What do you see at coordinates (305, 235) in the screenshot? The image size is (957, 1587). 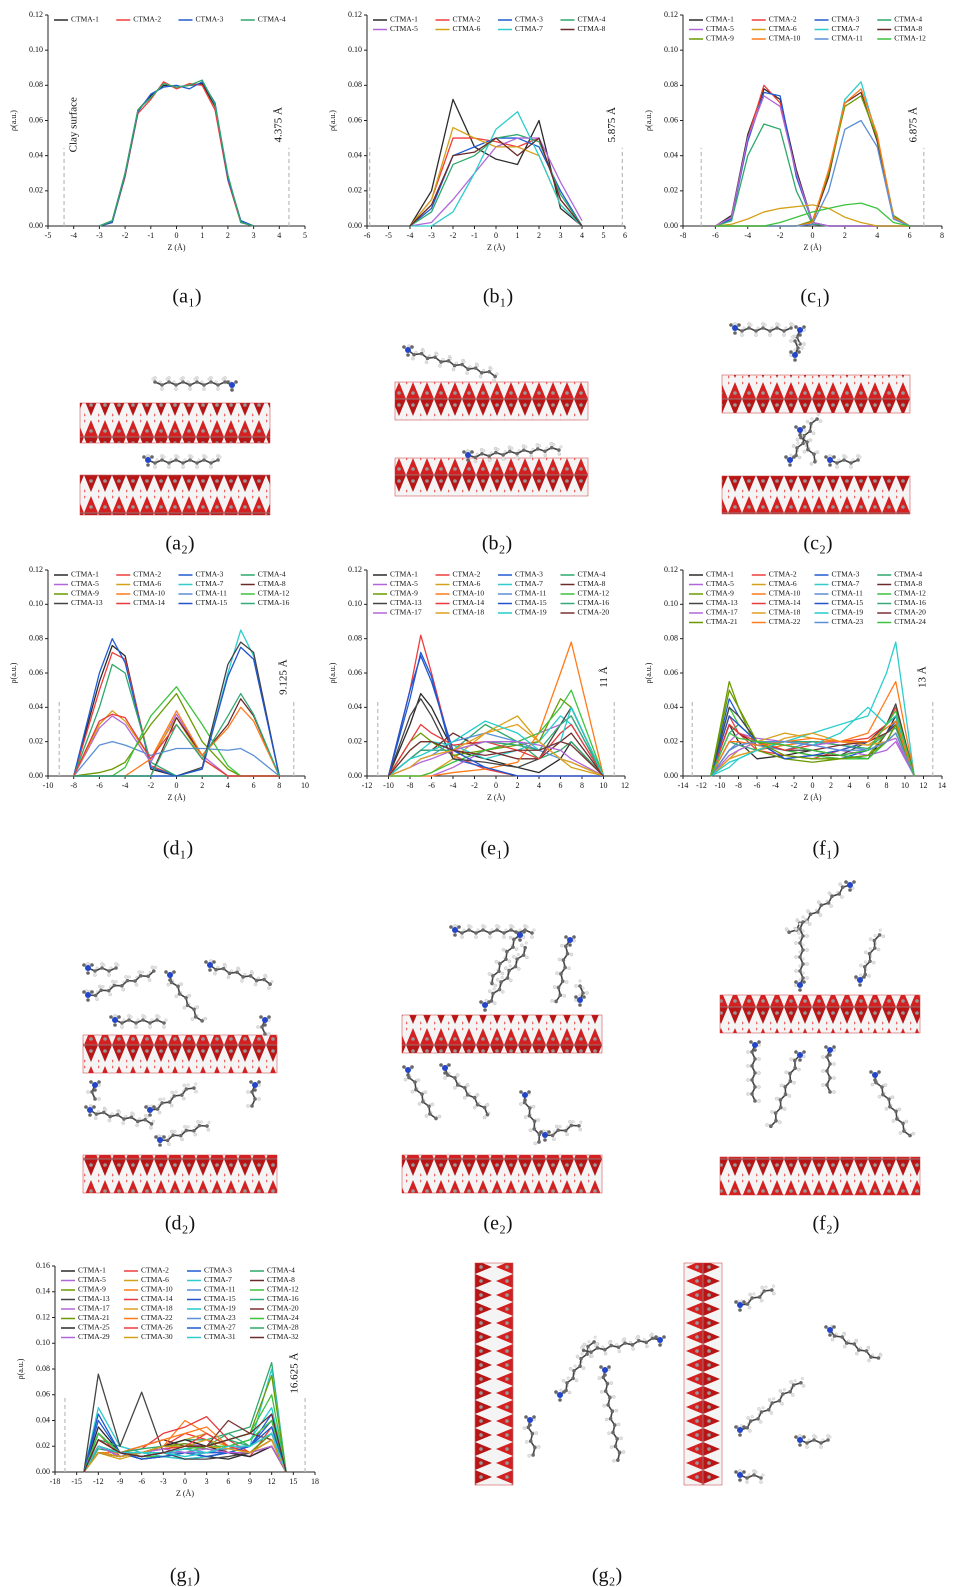 I see `x-tick-label: 5` at bounding box center [305, 235].